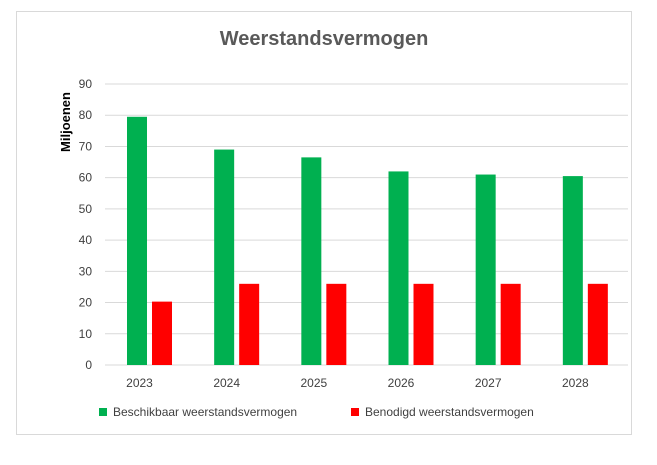  I want to click on legend-swatch-required, so click(355, 412).